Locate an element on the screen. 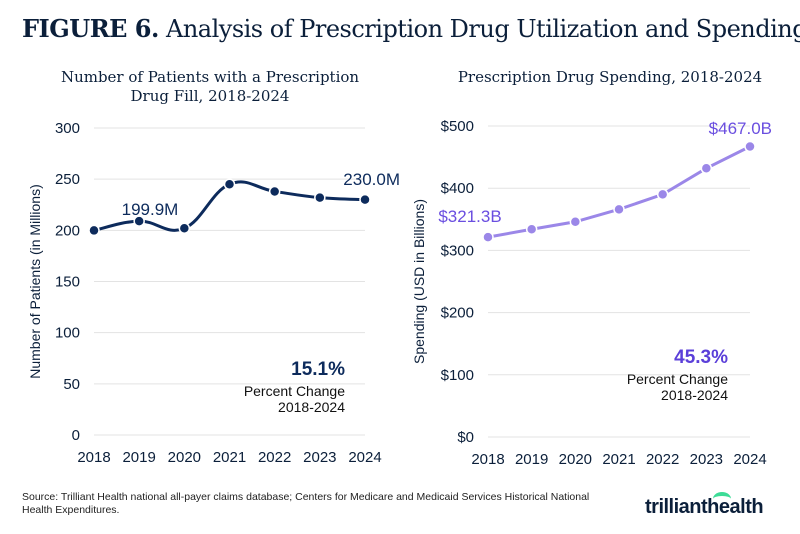 The width and height of the screenshot is (800, 534). y-tick-label: 50 is located at coordinates (71, 384).